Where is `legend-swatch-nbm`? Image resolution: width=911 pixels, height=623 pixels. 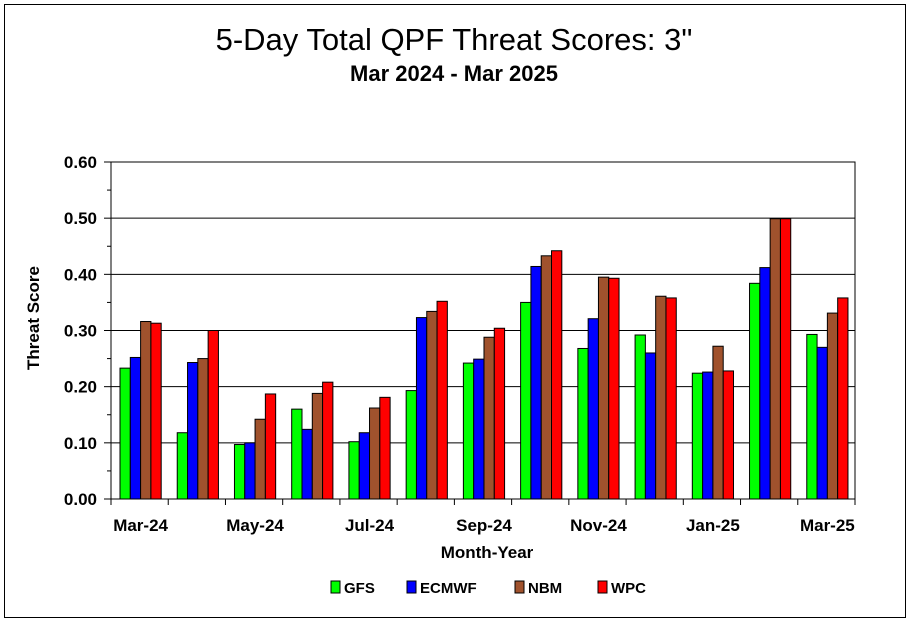 legend-swatch-nbm is located at coordinates (519, 587).